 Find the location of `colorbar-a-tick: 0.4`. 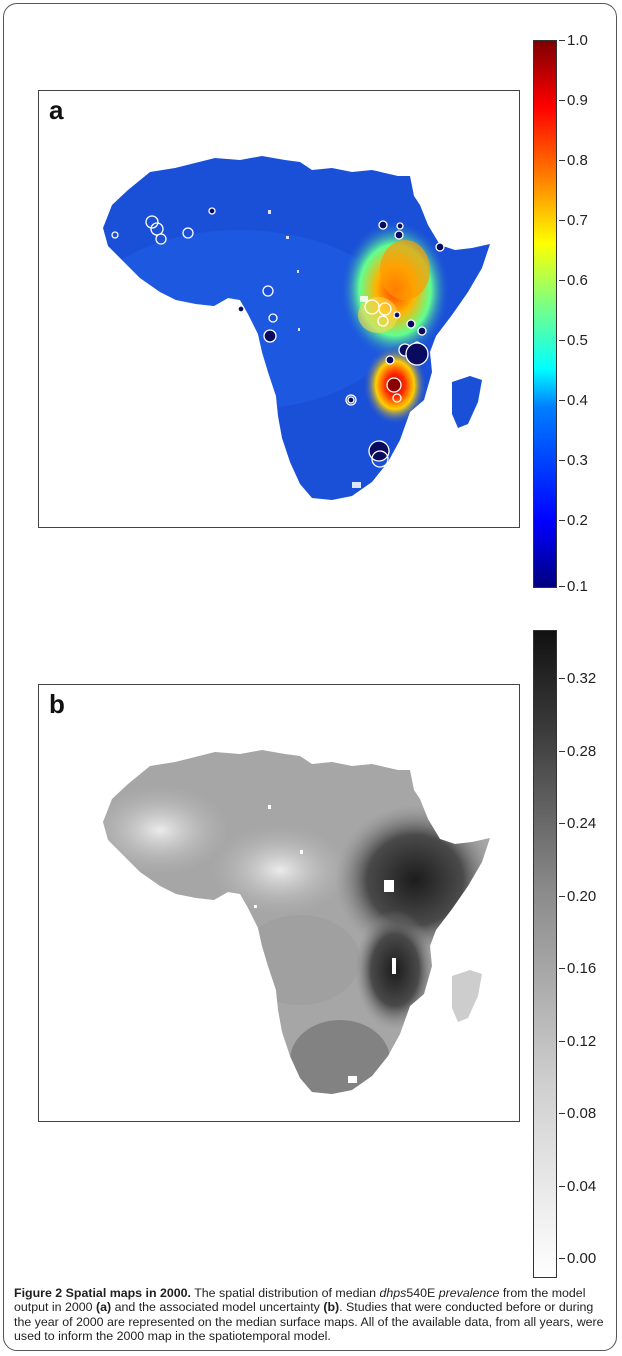

colorbar-a-tick: 0.4 is located at coordinates (573, 400).